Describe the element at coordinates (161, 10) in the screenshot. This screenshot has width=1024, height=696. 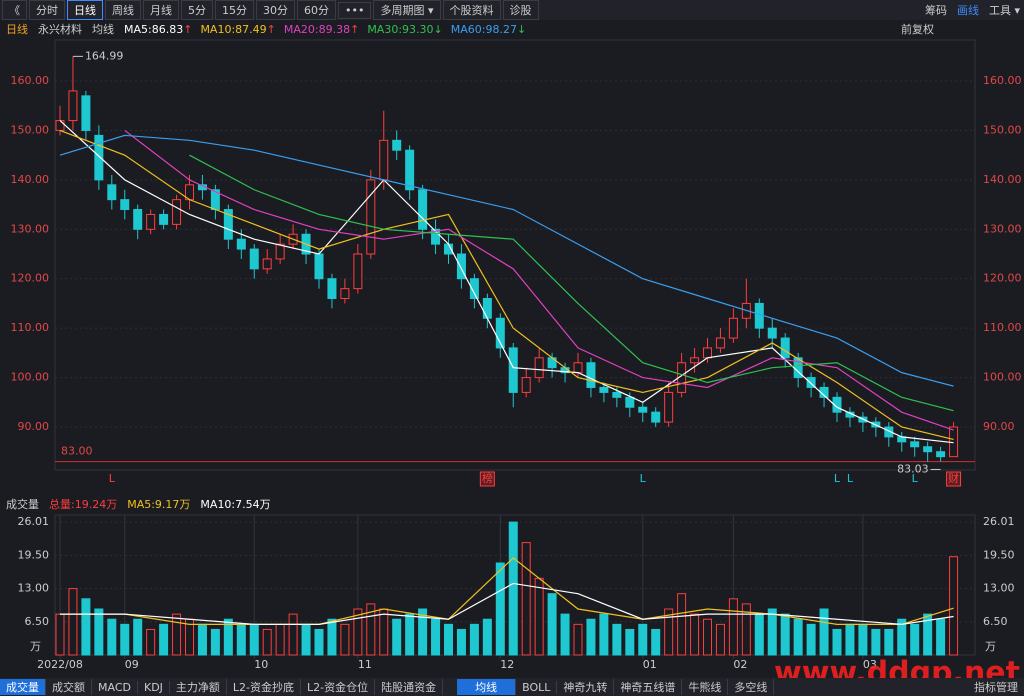
I see `tool-button: 月线` at that location.